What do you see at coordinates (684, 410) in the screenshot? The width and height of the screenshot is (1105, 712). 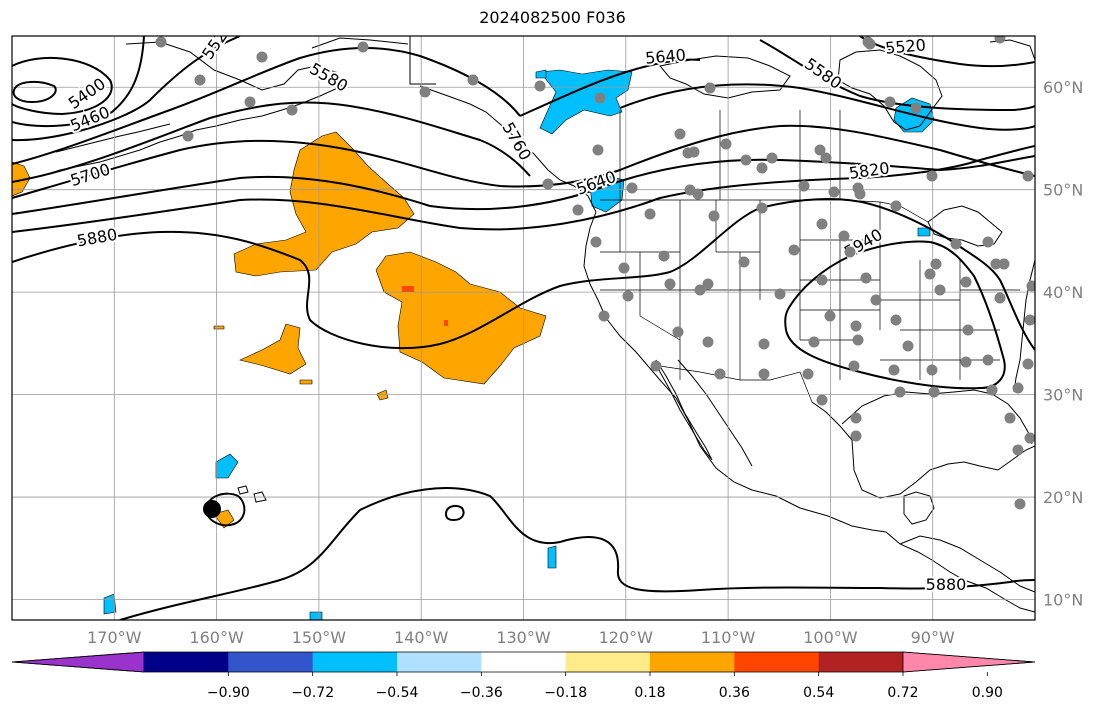 I see `baja-california` at bounding box center [684, 410].